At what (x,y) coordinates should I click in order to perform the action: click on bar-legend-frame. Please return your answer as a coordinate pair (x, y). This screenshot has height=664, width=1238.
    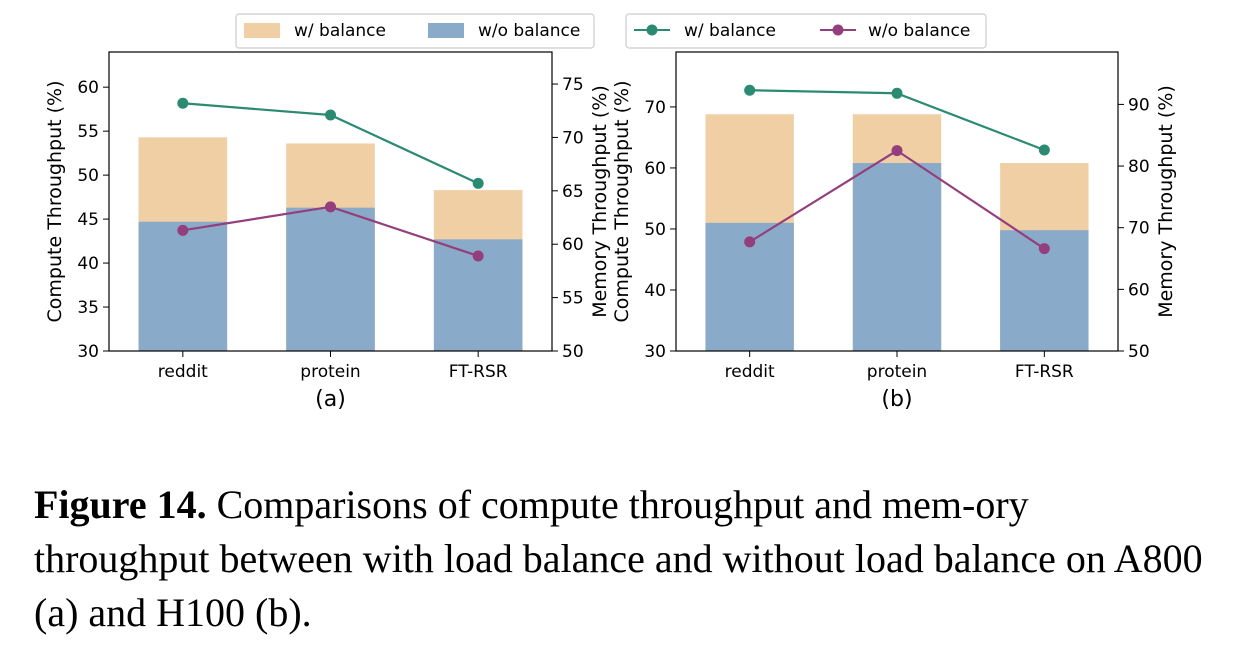
    Looking at the image, I should click on (415, 31).